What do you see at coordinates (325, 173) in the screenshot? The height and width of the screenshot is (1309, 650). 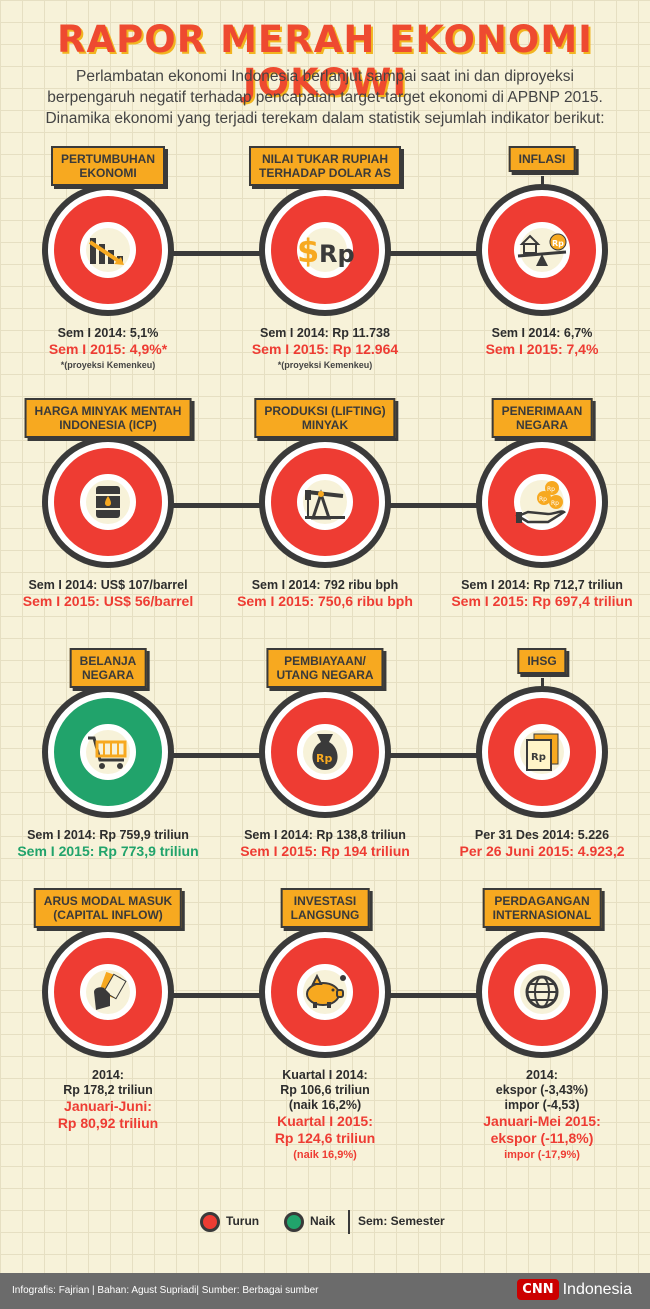 I see `indicator-label-line: TERHADAP DOLAR AS` at bounding box center [325, 173].